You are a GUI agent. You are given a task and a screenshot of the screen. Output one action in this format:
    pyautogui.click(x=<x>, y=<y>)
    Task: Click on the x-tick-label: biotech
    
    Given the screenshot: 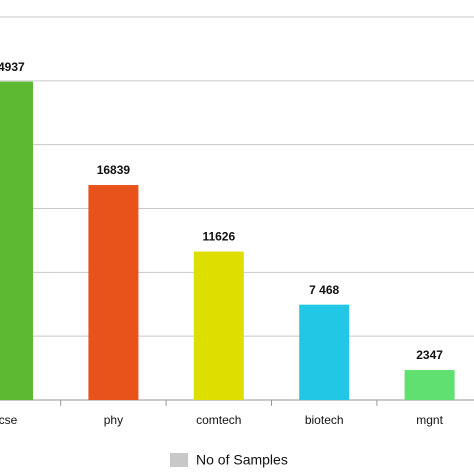 What is the action you would take?
    pyautogui.click(x=324, y=420)
    